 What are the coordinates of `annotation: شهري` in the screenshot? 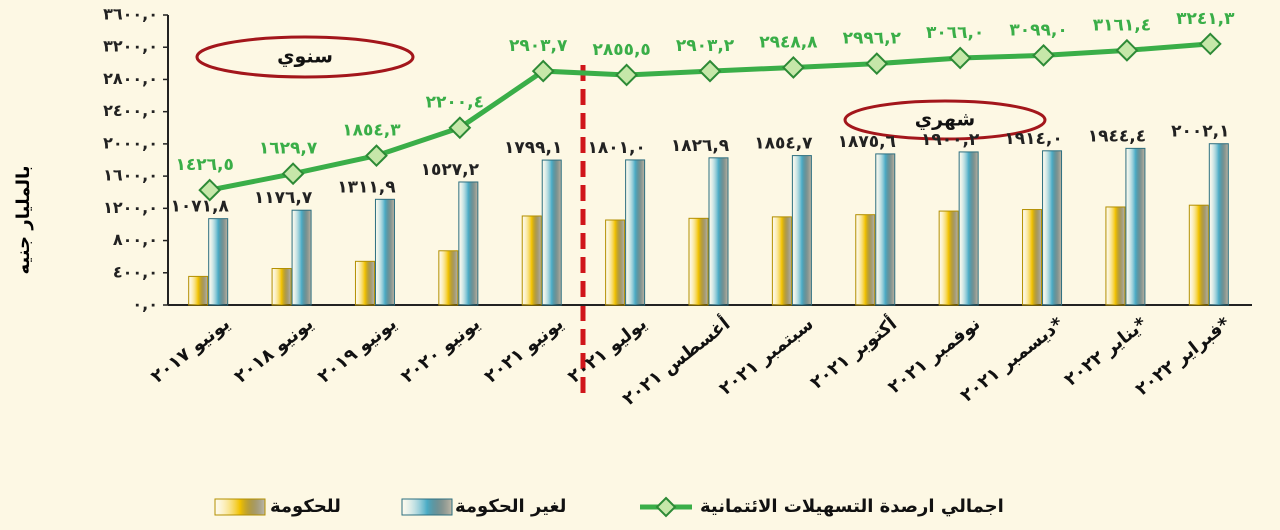 It's located at (945, 120).